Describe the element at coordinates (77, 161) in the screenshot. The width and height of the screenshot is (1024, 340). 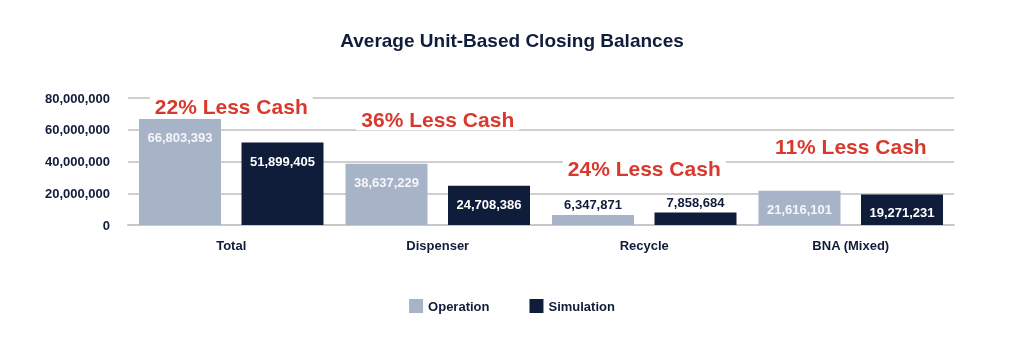
I see `y-tick-label: 40,000,000` at that location.